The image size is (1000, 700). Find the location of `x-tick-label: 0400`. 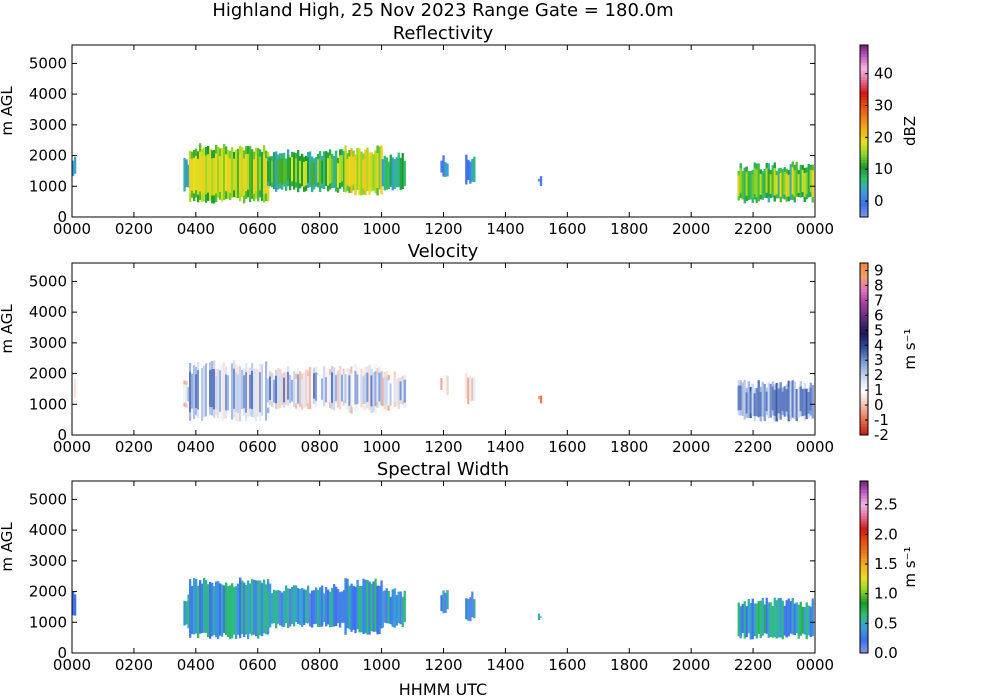

x-tick-label: 0400 is located at coordinates (196, 229).